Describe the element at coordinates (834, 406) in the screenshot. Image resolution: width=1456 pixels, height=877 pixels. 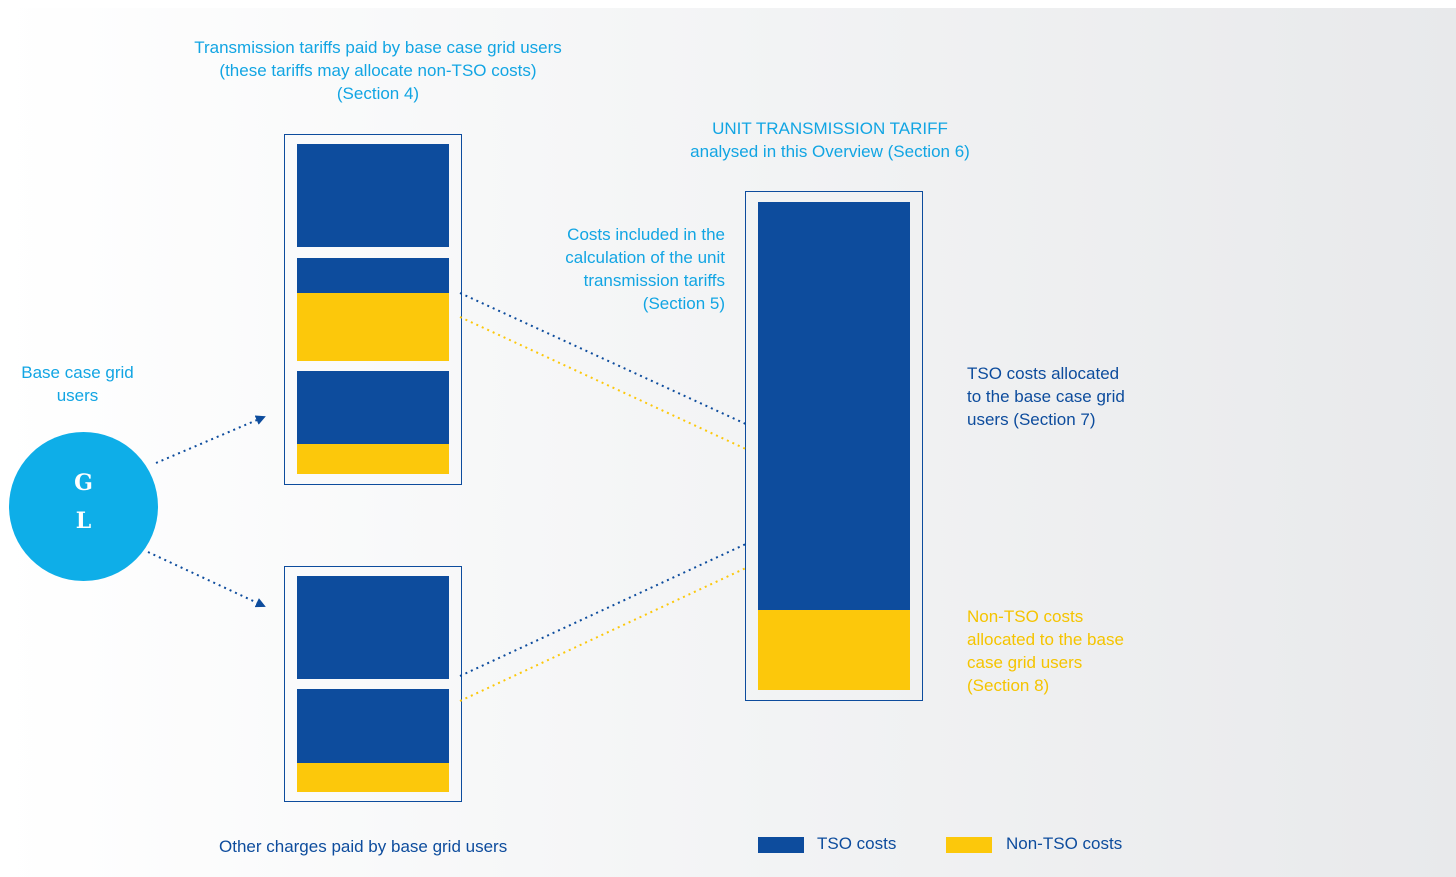
I see `unit-tariff-tso-block` at that location.